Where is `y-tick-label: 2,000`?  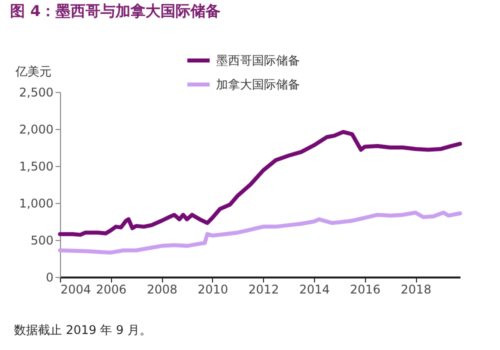 y-tick-label: 2,000 is located at coordinates (36, 129).